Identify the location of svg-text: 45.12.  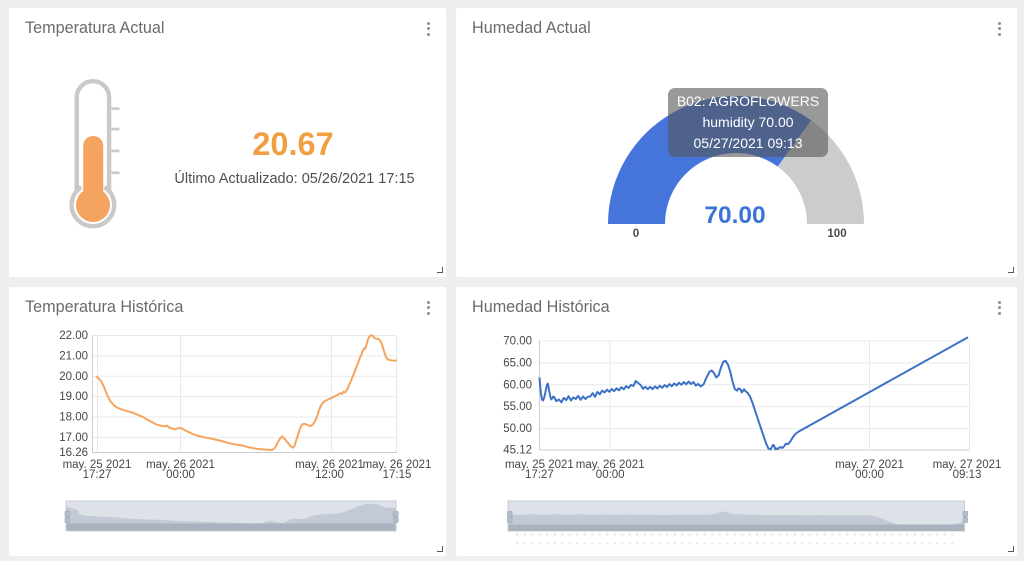
(517, 451).